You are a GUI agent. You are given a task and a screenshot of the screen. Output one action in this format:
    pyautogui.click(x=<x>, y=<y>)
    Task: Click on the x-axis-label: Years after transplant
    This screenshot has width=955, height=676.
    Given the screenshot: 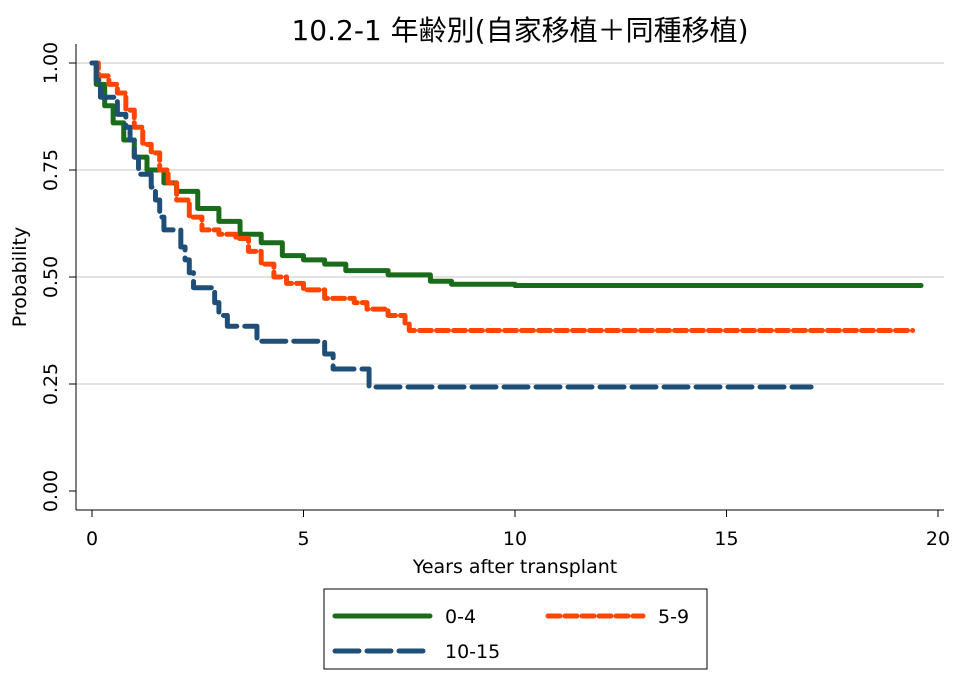 What is the action you would take?
    pyautogui.click(x=514, y=567)
    